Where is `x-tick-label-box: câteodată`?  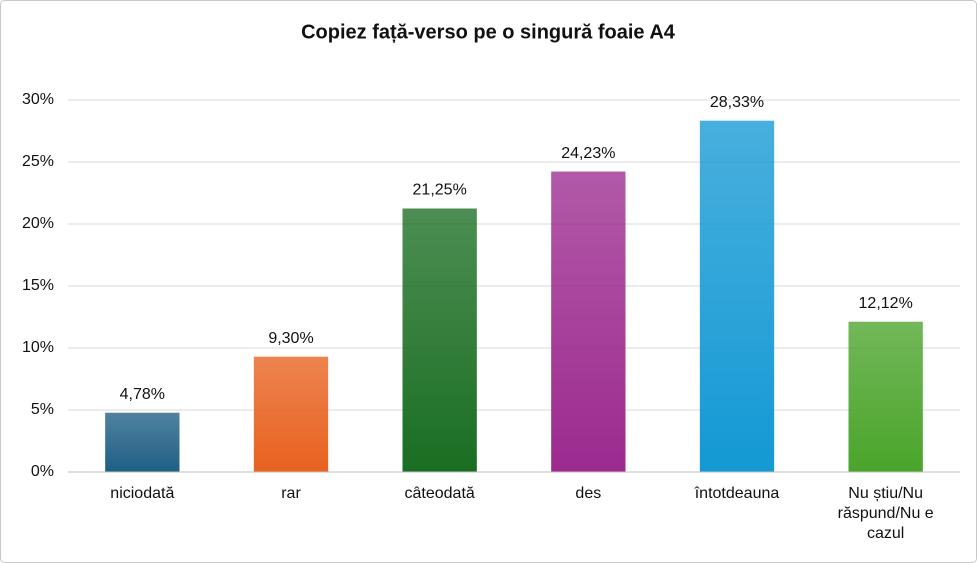
x-tick-label-box: câteodată is located at coordinates (439, 493).